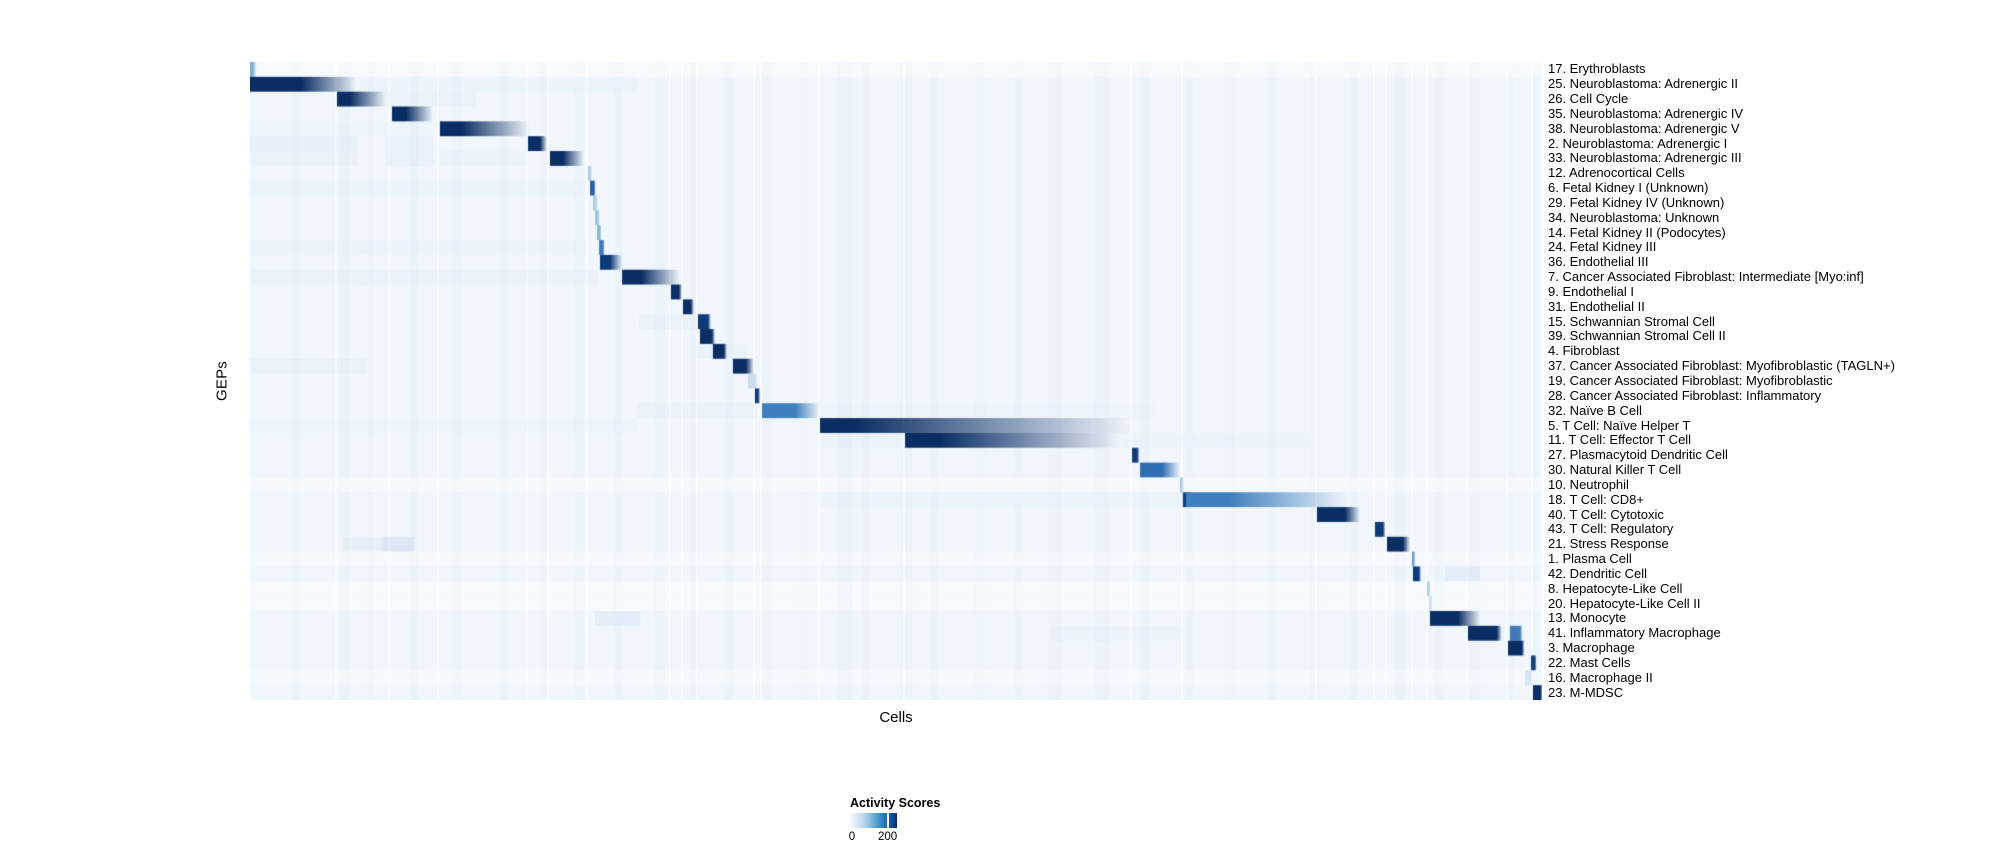 The height and width of the screenshot is (851, 2006). Describe the element at coordinates (1616, 173) in the screenshot. I see `row-label: 12. Adrenocortical Cells` at that location.